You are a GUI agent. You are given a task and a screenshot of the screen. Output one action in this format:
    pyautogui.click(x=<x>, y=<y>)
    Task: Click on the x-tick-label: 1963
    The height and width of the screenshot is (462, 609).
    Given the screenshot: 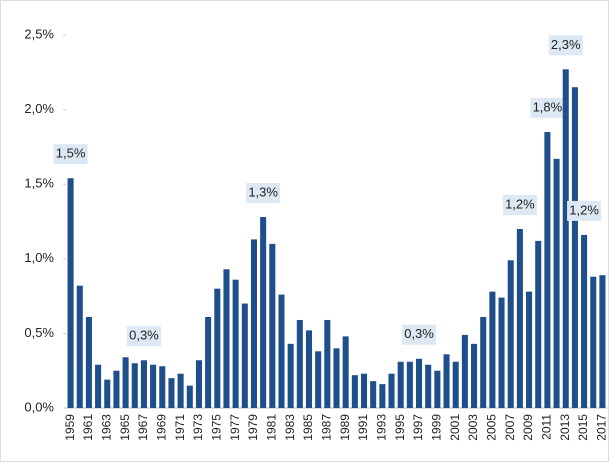 What is the action you would take?
    pyautogui.click(x=106, y=427)
    